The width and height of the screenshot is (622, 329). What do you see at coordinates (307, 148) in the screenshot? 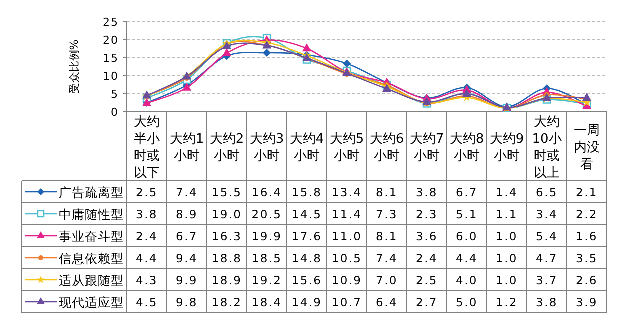
I see `x-tick-label: 大约4小时` at bounding box center [307, 148].